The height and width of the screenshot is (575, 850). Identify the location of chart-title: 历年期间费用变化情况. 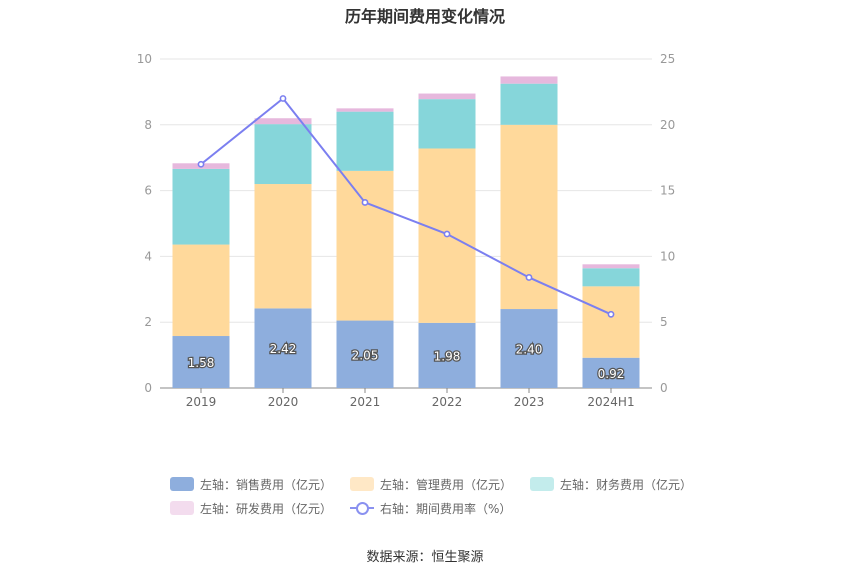
(424, 16).